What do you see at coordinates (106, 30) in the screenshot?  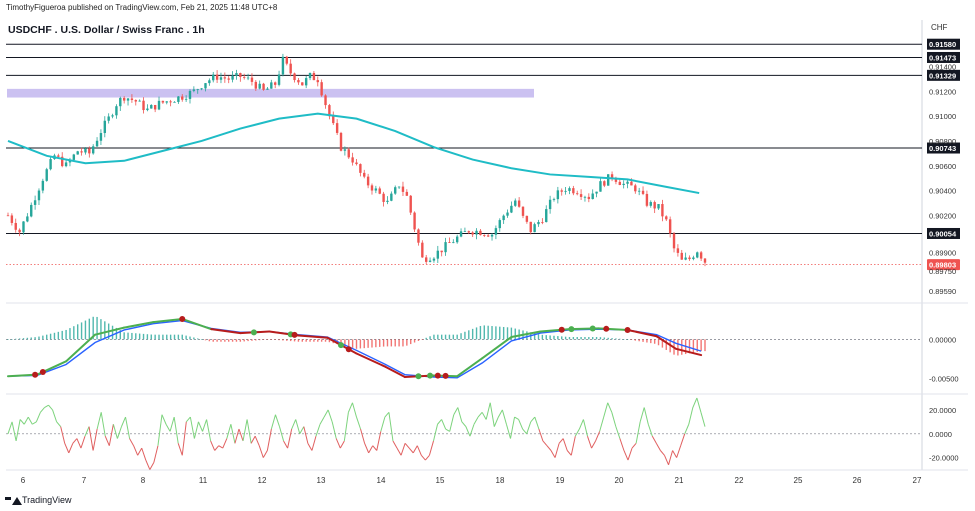 I see `chart-title: USDCHF . U.S. Dollar / Swiss Franc . 1h` at bounding box center [106, 30].